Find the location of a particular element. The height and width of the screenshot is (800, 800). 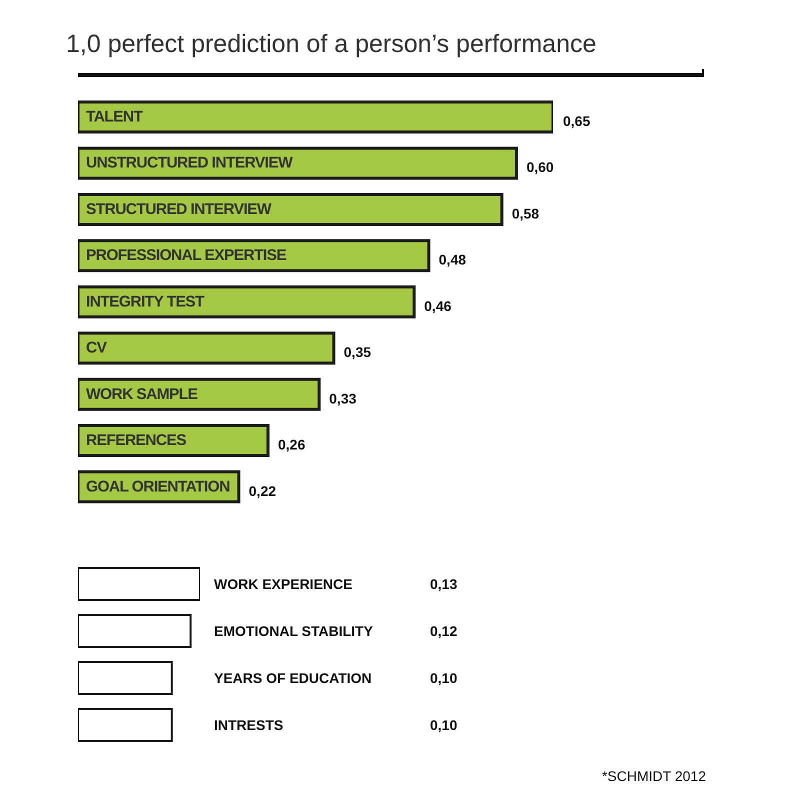

data-label: 0,35 is located at coordinates (358, 352).